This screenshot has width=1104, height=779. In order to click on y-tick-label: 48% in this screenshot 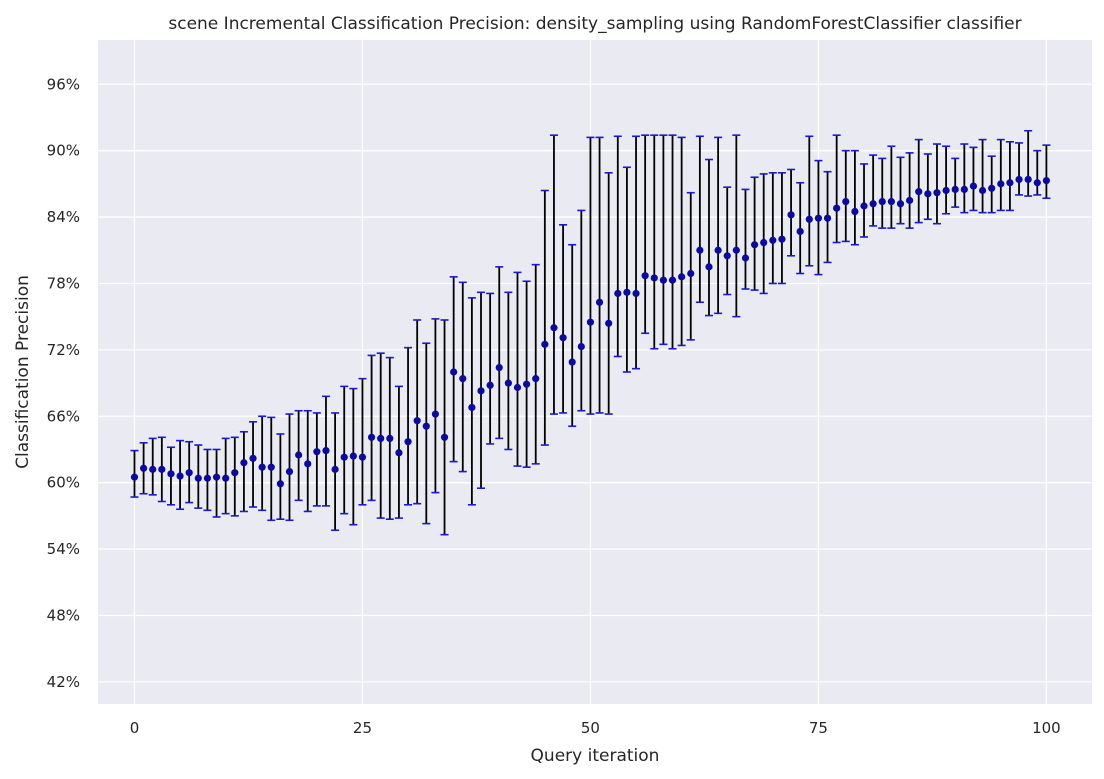, I will do `click(63, 615)`.